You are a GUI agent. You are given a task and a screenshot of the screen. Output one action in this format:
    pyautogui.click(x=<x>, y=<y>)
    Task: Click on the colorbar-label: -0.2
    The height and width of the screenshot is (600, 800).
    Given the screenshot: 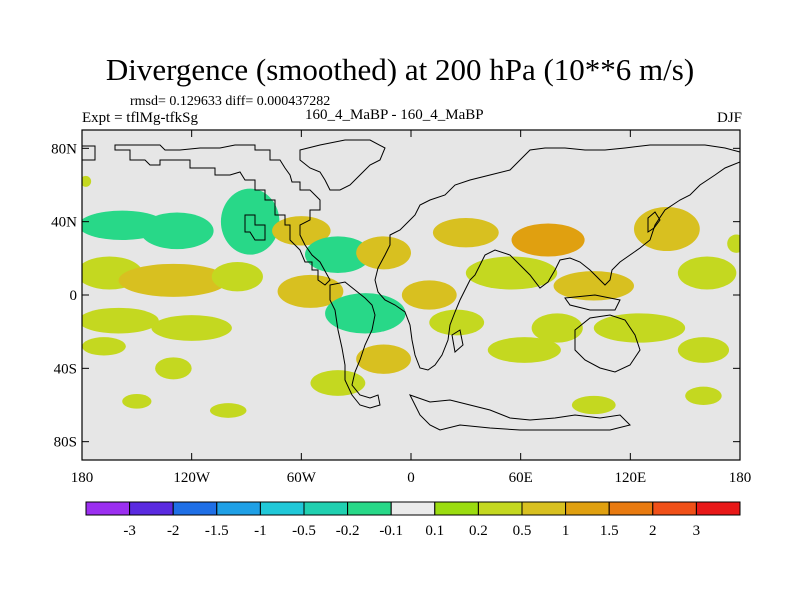 What is the action you would take?
    pyautogui.click(x=348, y=531)
    